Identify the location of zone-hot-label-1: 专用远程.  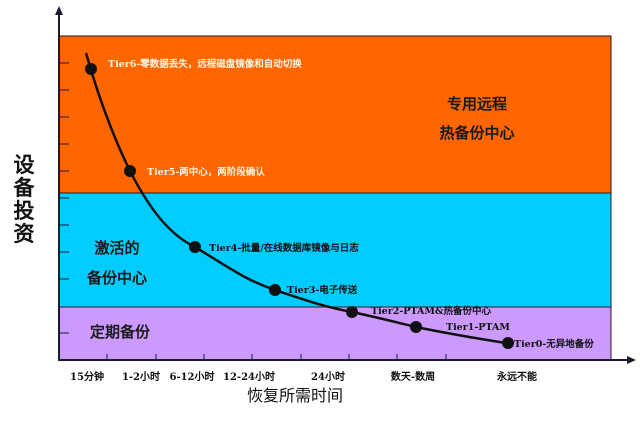
(477, 104).